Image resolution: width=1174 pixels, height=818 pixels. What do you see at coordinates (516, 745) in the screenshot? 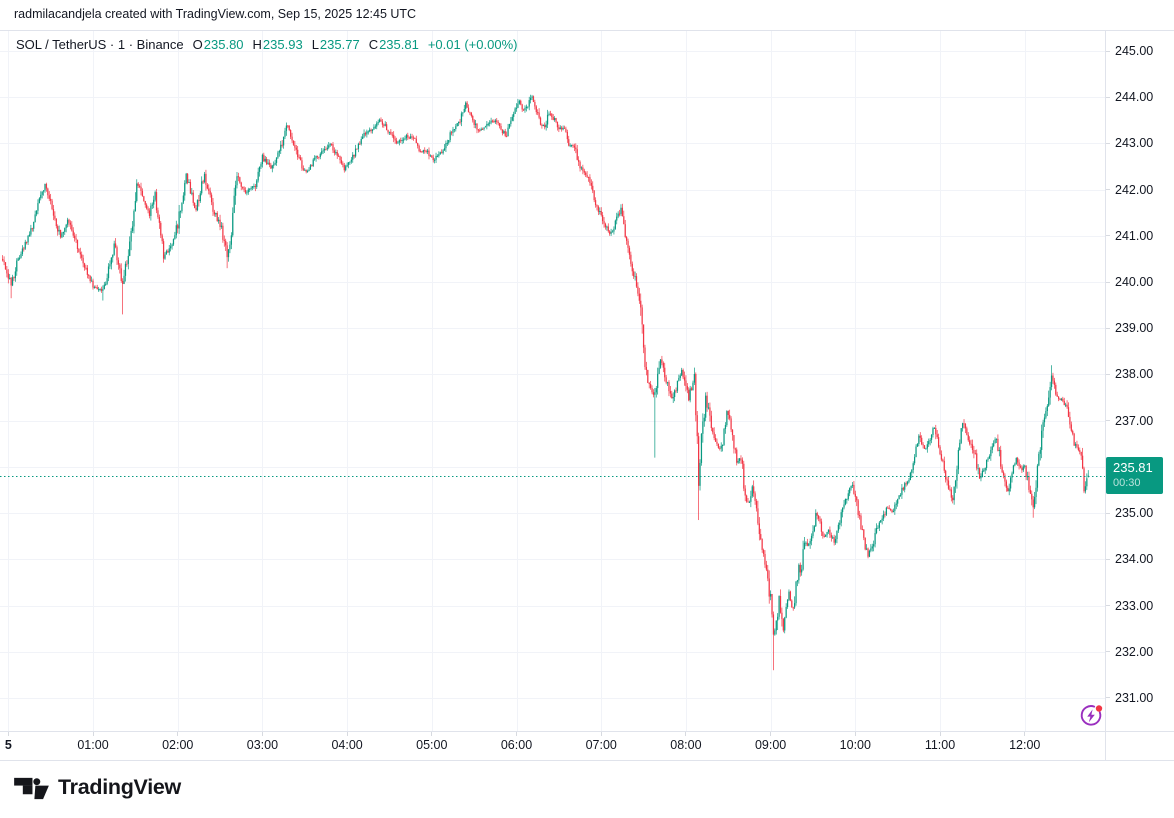
I see `time-tick-label: 06:00` at bounding box center [516, 745].